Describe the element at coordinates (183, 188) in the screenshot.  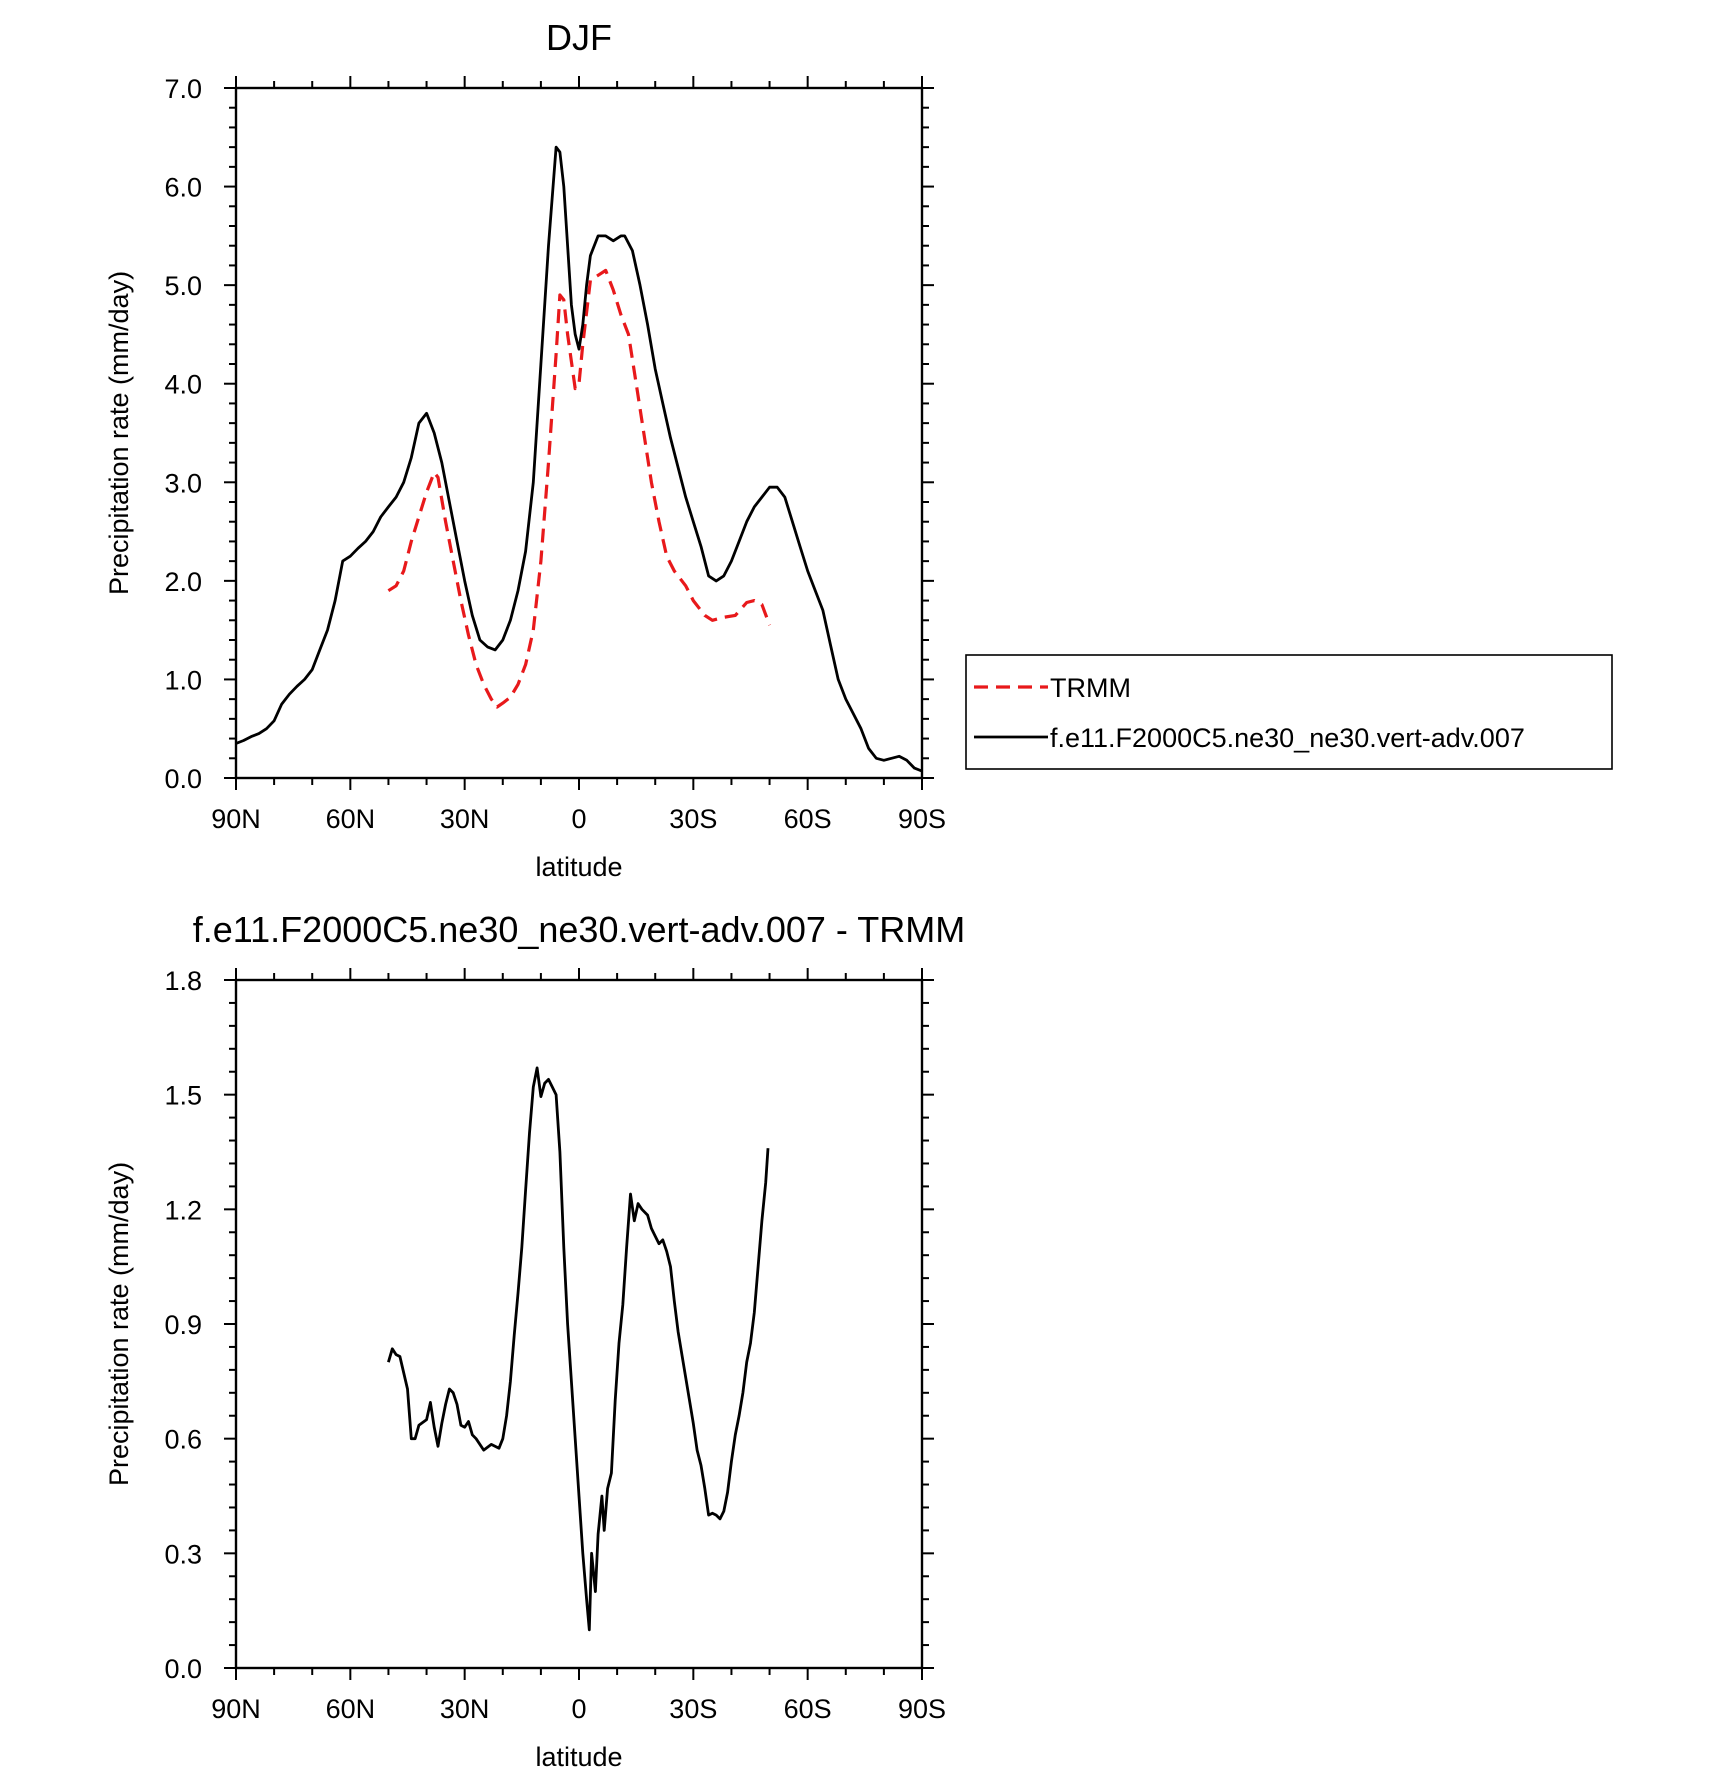
I see `y-tick-label: 6.0` at that location.